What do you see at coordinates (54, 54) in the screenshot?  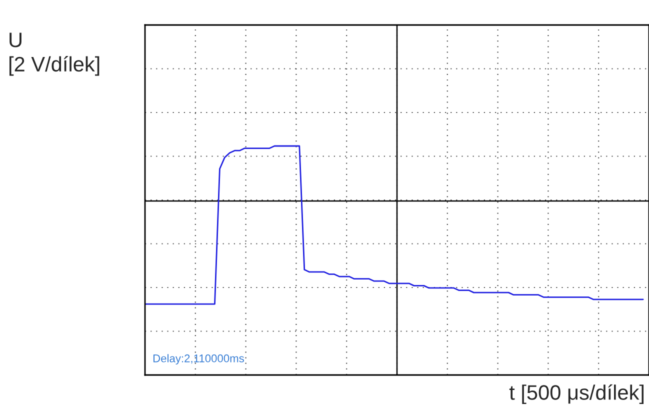 I see `y-axis-title: U [2 V/dílek]` at bounding box center [54, 54].